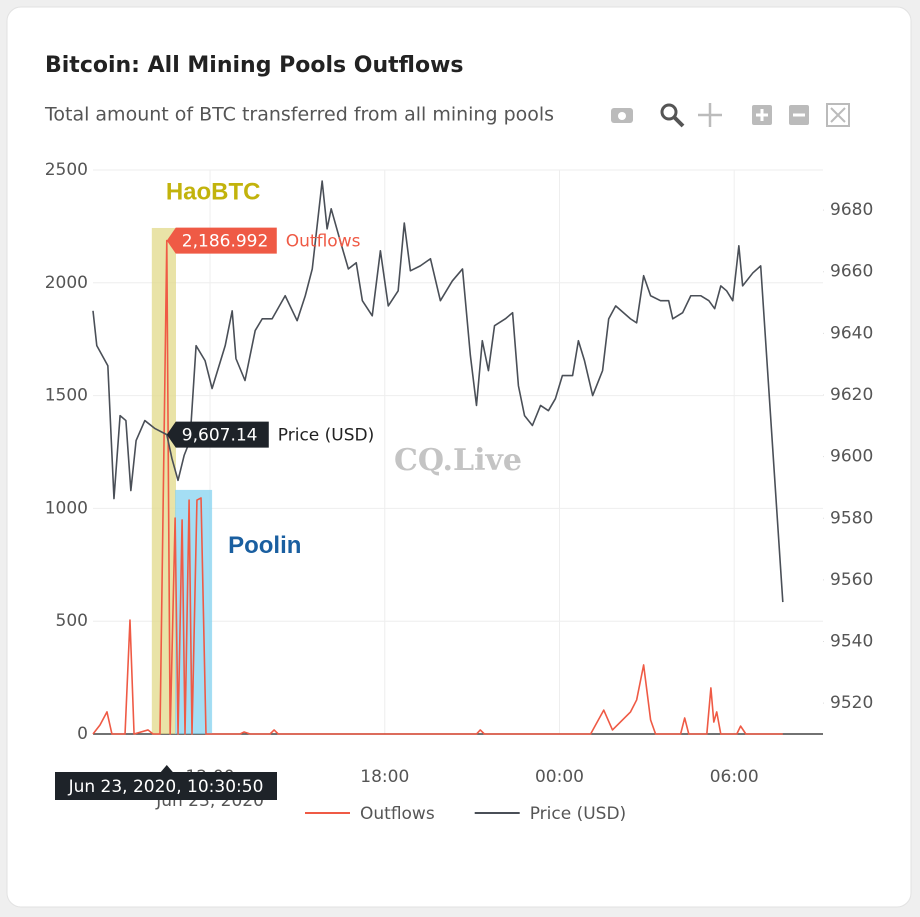 The width and height of the screenshot is (920, 917). What do you see at coordinates (851, 518) in the screenshot?
I see `y2-tick-label: 9580` at bounding box center [851, 518].